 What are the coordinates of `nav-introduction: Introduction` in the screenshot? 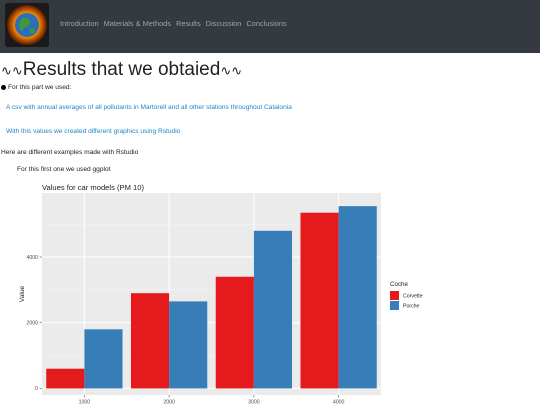 It's located at (79, 23).